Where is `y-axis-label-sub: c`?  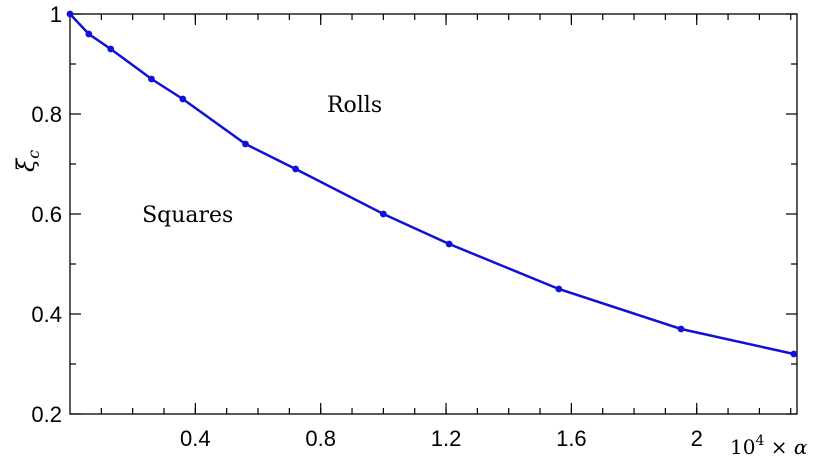 y-axis-label-sub: c is located at coordinates (33, 154).